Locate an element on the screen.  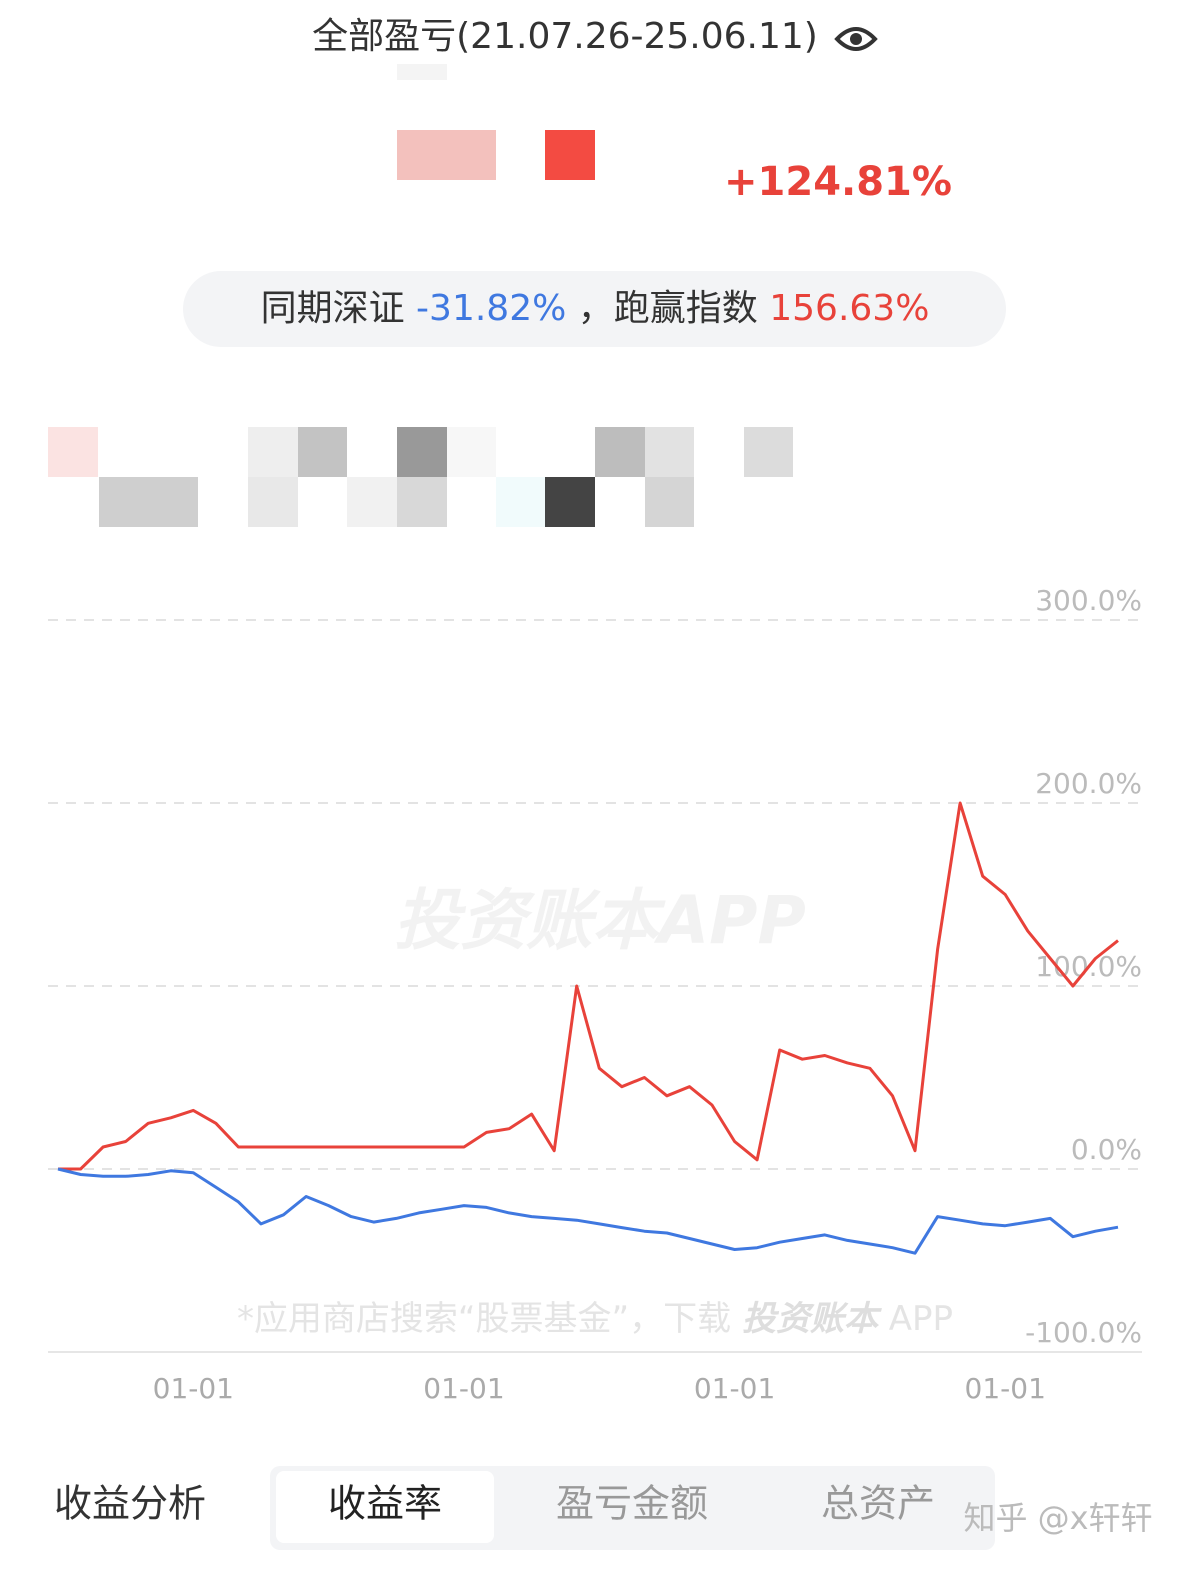
footer-suffix: APP is located at coordinates (921, 1319).